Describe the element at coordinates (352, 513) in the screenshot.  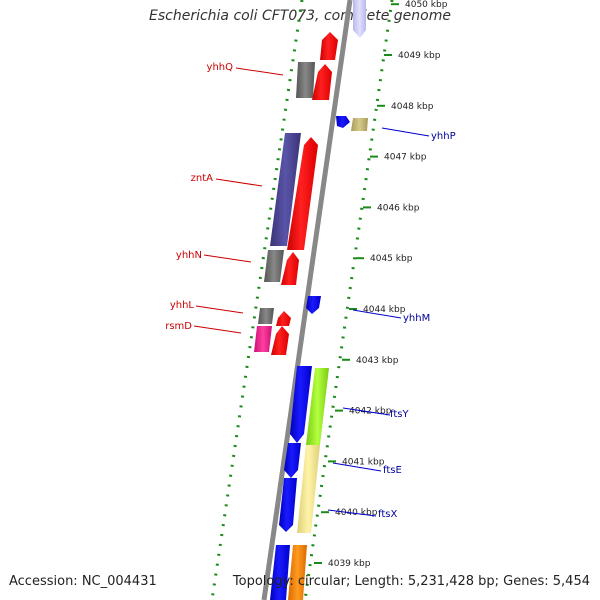
I see `label-line-ftsX` at that location.